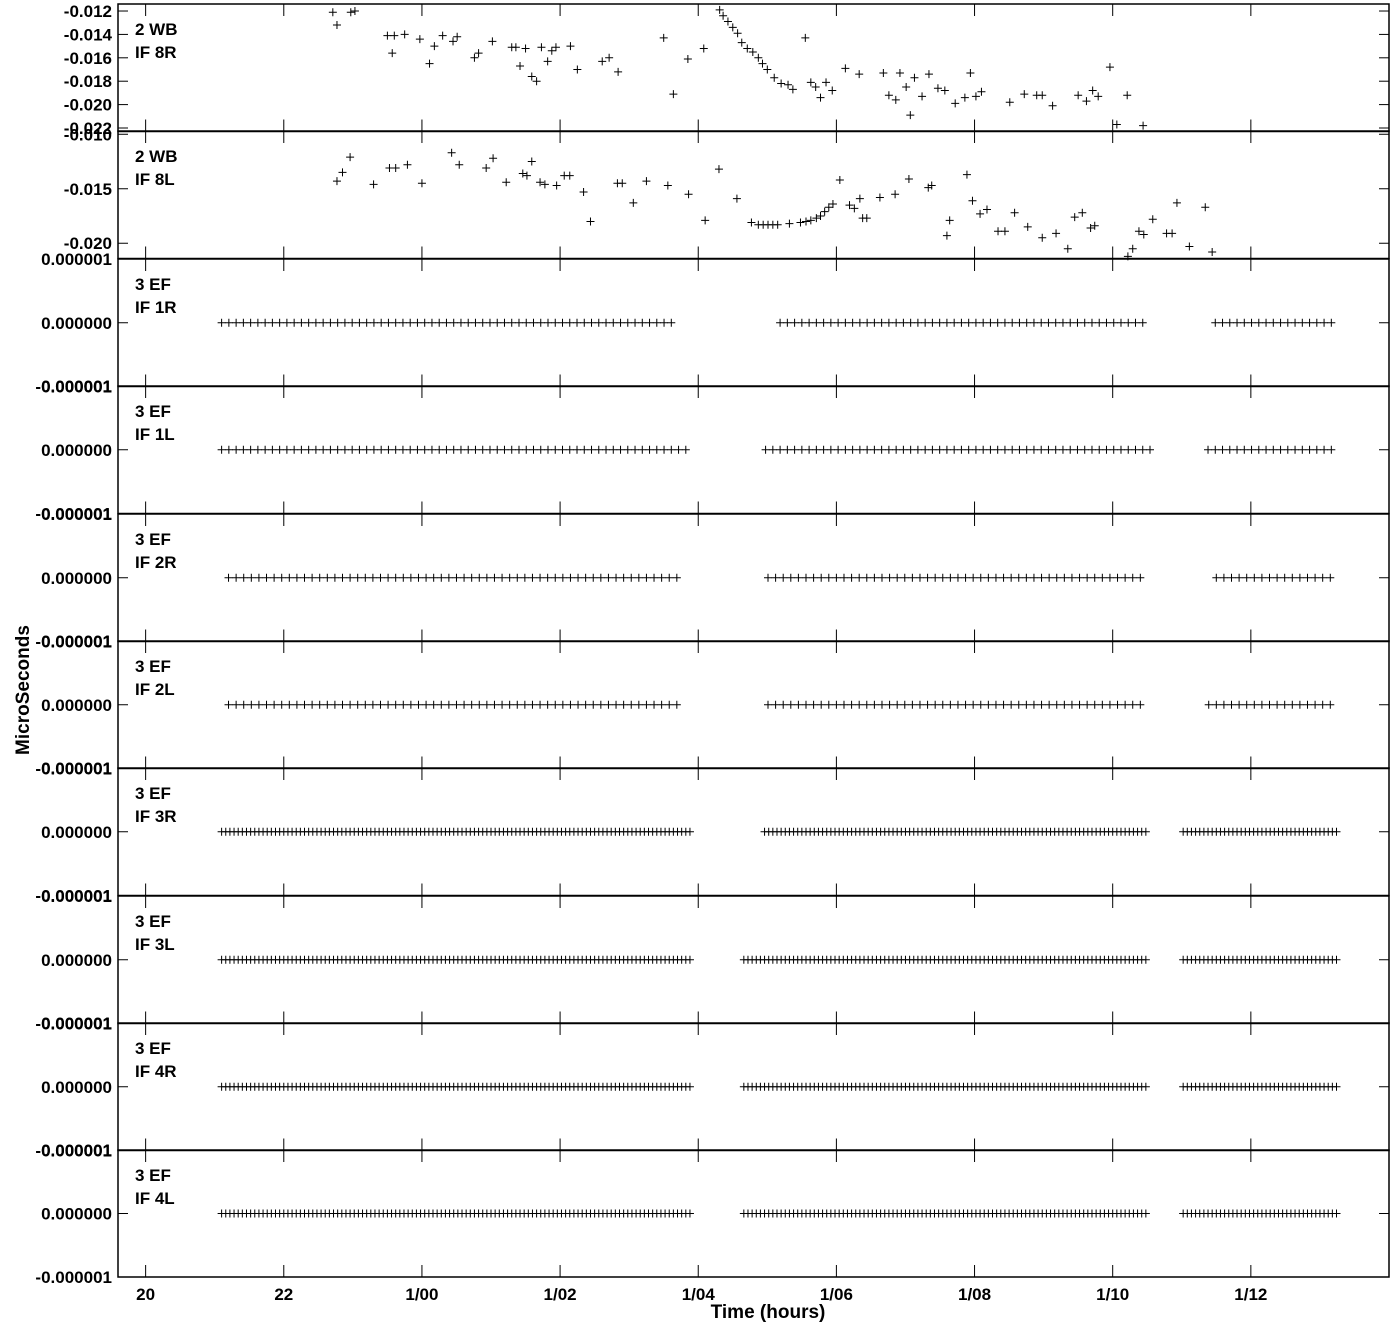 Image resolution: width=1399 pixels, height=1334 pixels. What do you see at coordinates (153, 411) in the screenshot?
I see `panel-label: 3 EF` at bounding box center [153, 411].